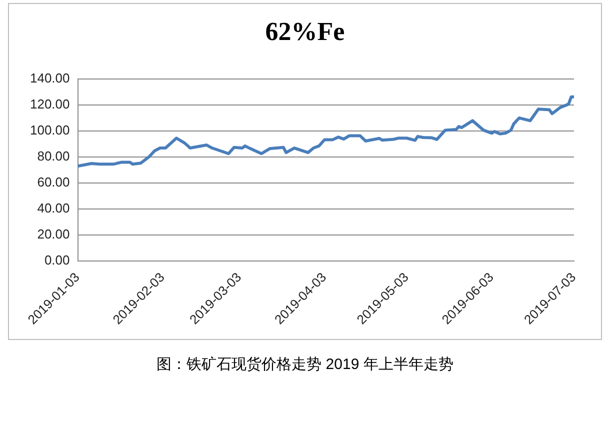  I want to click on y-tick-label: 80.00, so click(53, 156).